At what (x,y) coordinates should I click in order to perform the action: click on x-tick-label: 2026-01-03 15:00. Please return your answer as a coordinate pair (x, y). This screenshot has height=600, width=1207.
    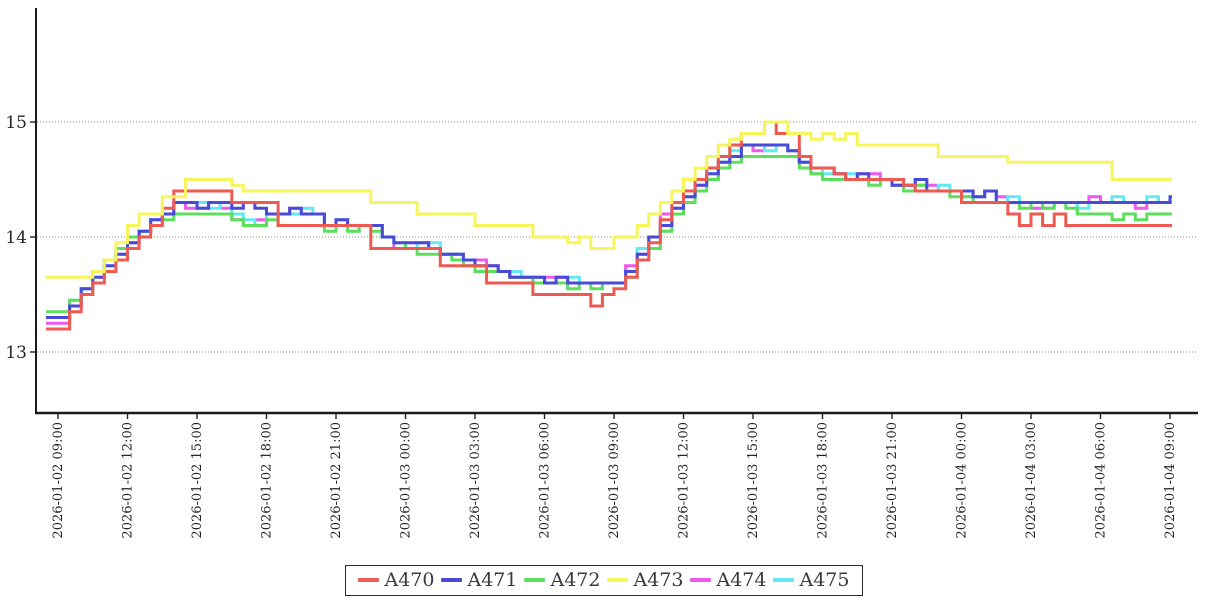
    Looking at the image, I should click on (753, 480).